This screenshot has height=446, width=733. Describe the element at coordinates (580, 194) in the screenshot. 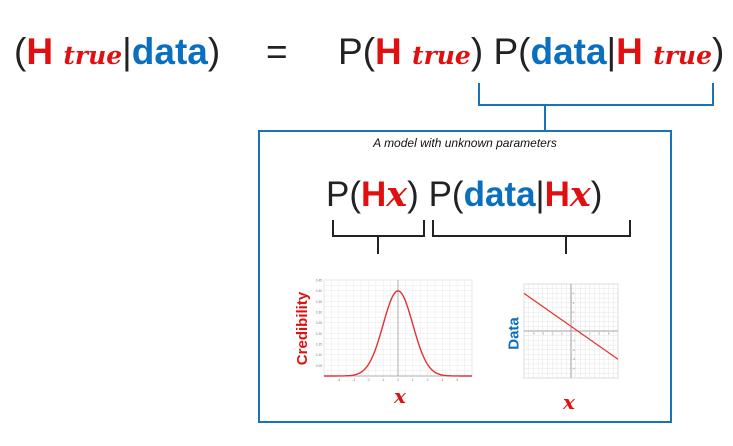

I see `model-likelihood-x-symbol: x` at that location.